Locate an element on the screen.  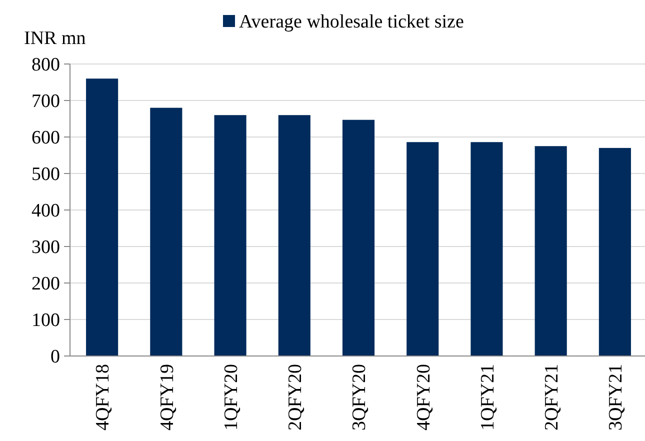
y-tick-label: 100 is located at coordinates (46, 321).